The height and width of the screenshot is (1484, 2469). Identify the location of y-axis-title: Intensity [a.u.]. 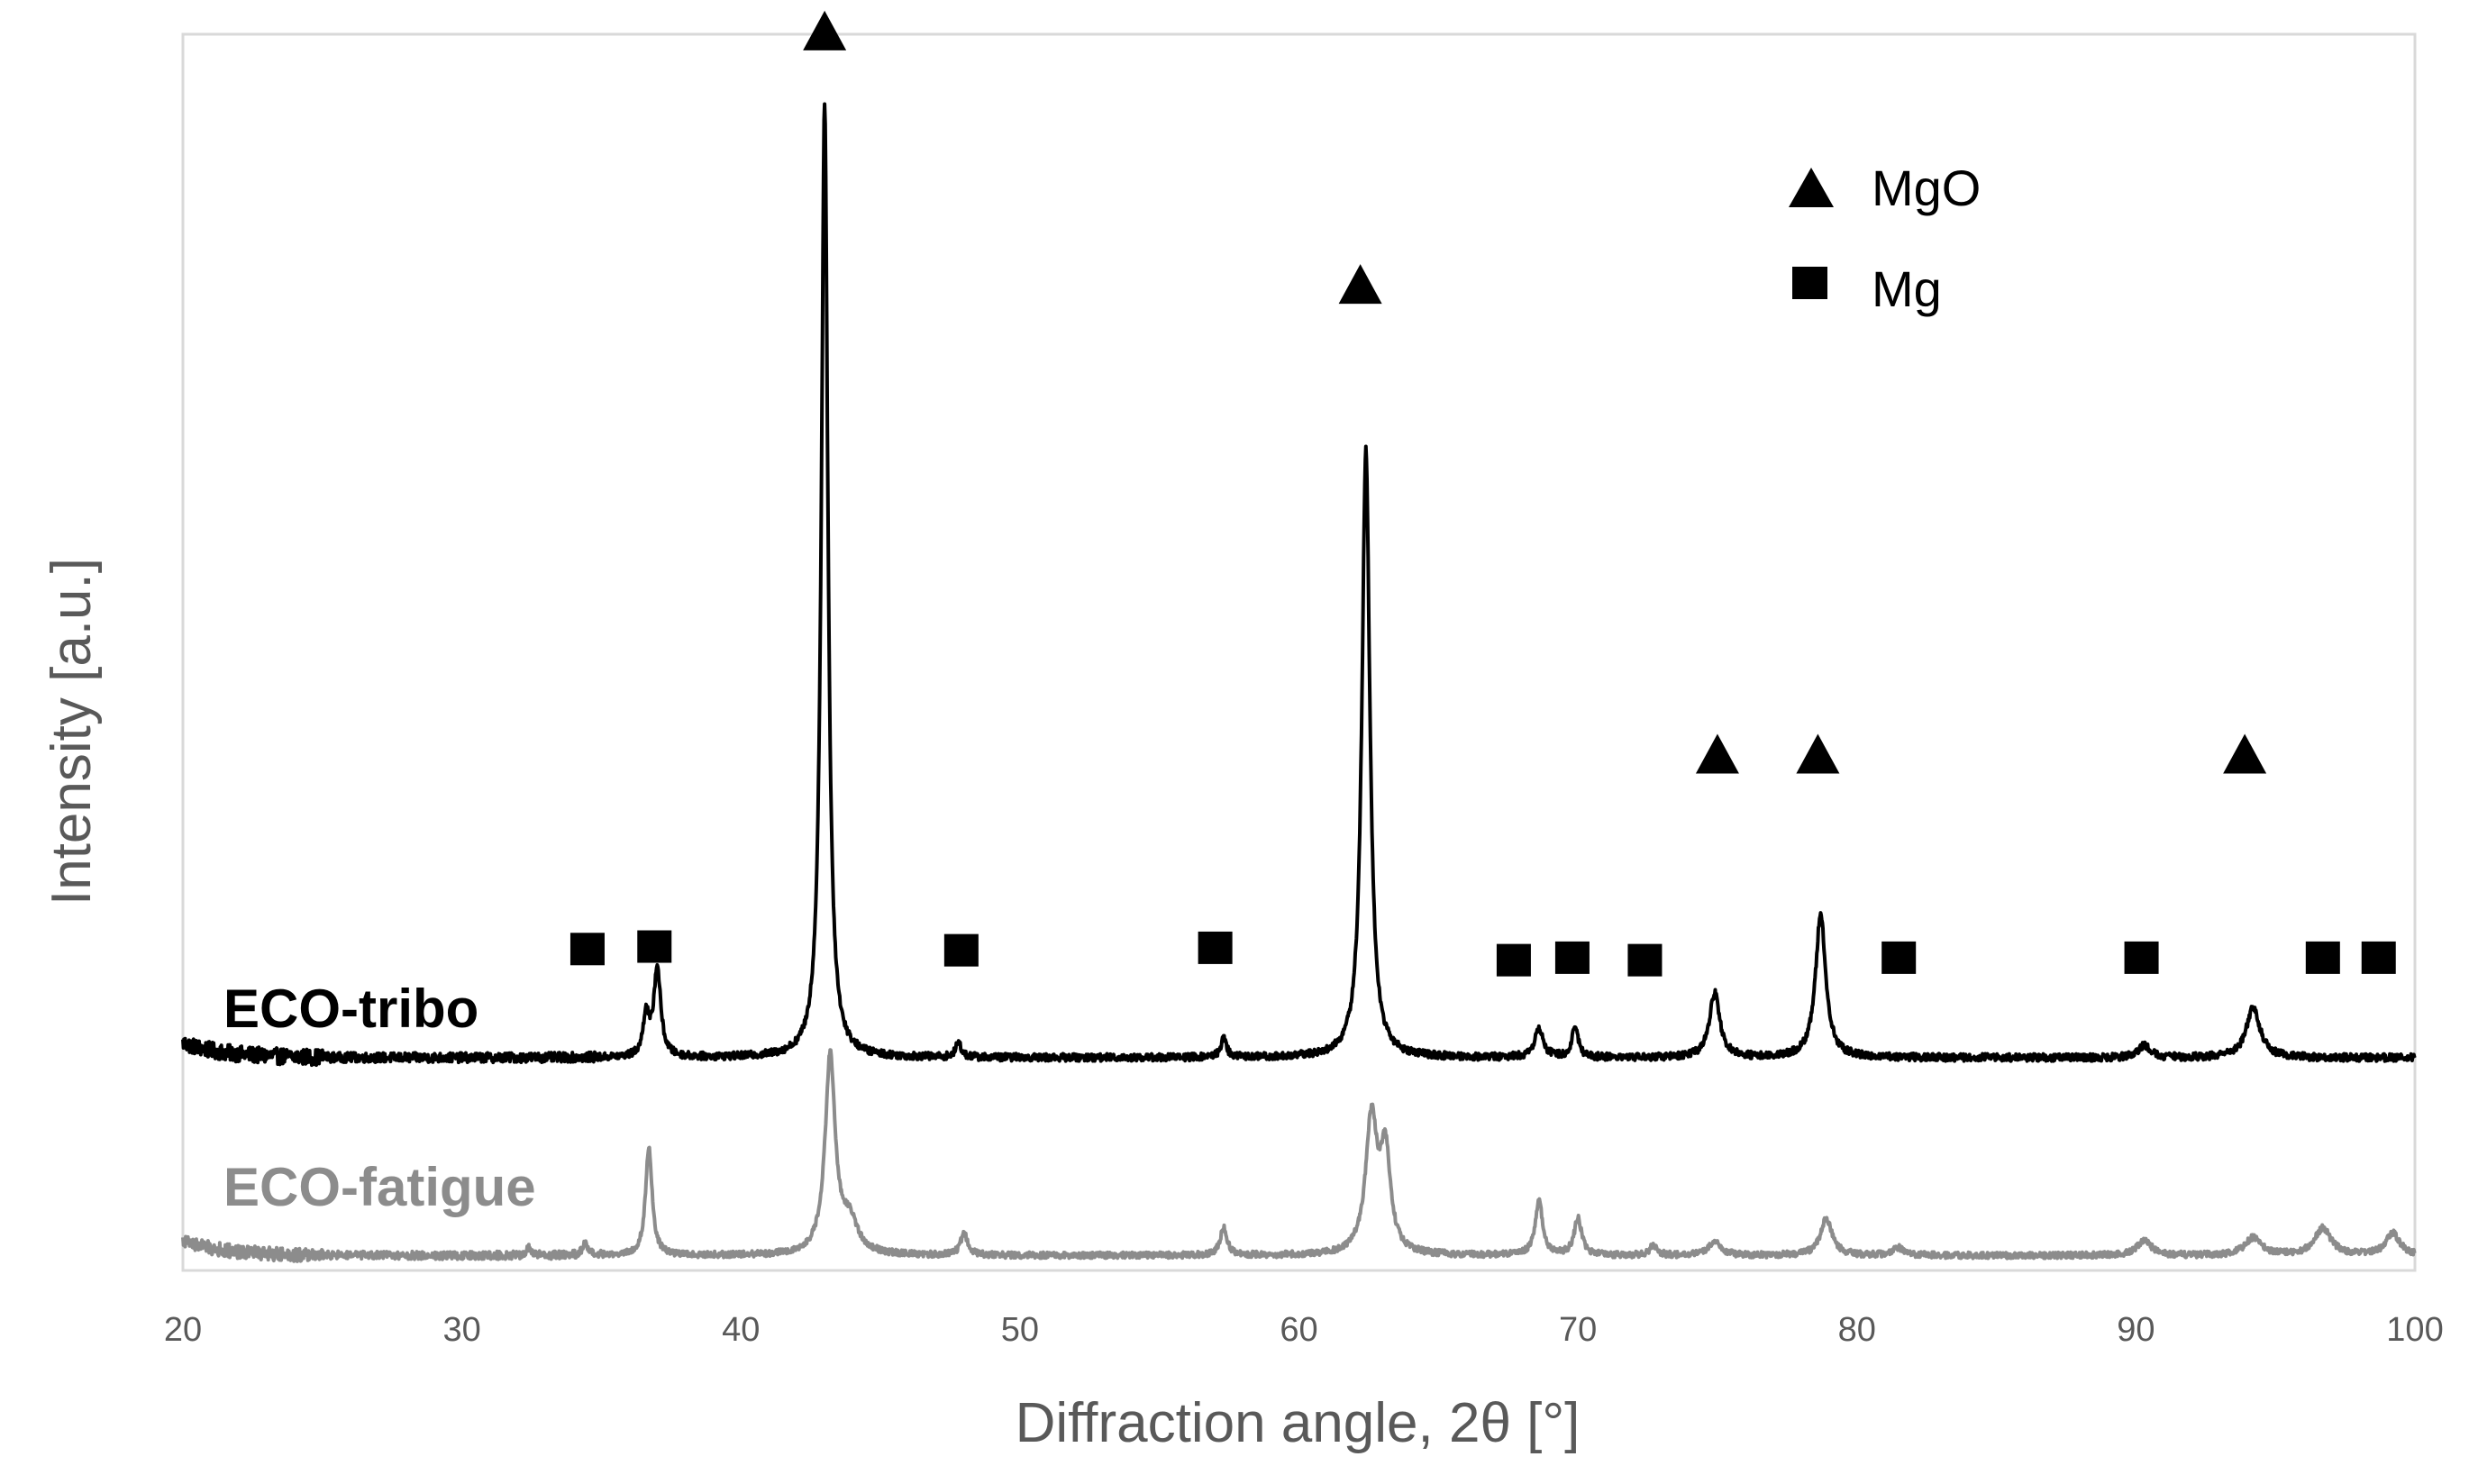
(72, 732).